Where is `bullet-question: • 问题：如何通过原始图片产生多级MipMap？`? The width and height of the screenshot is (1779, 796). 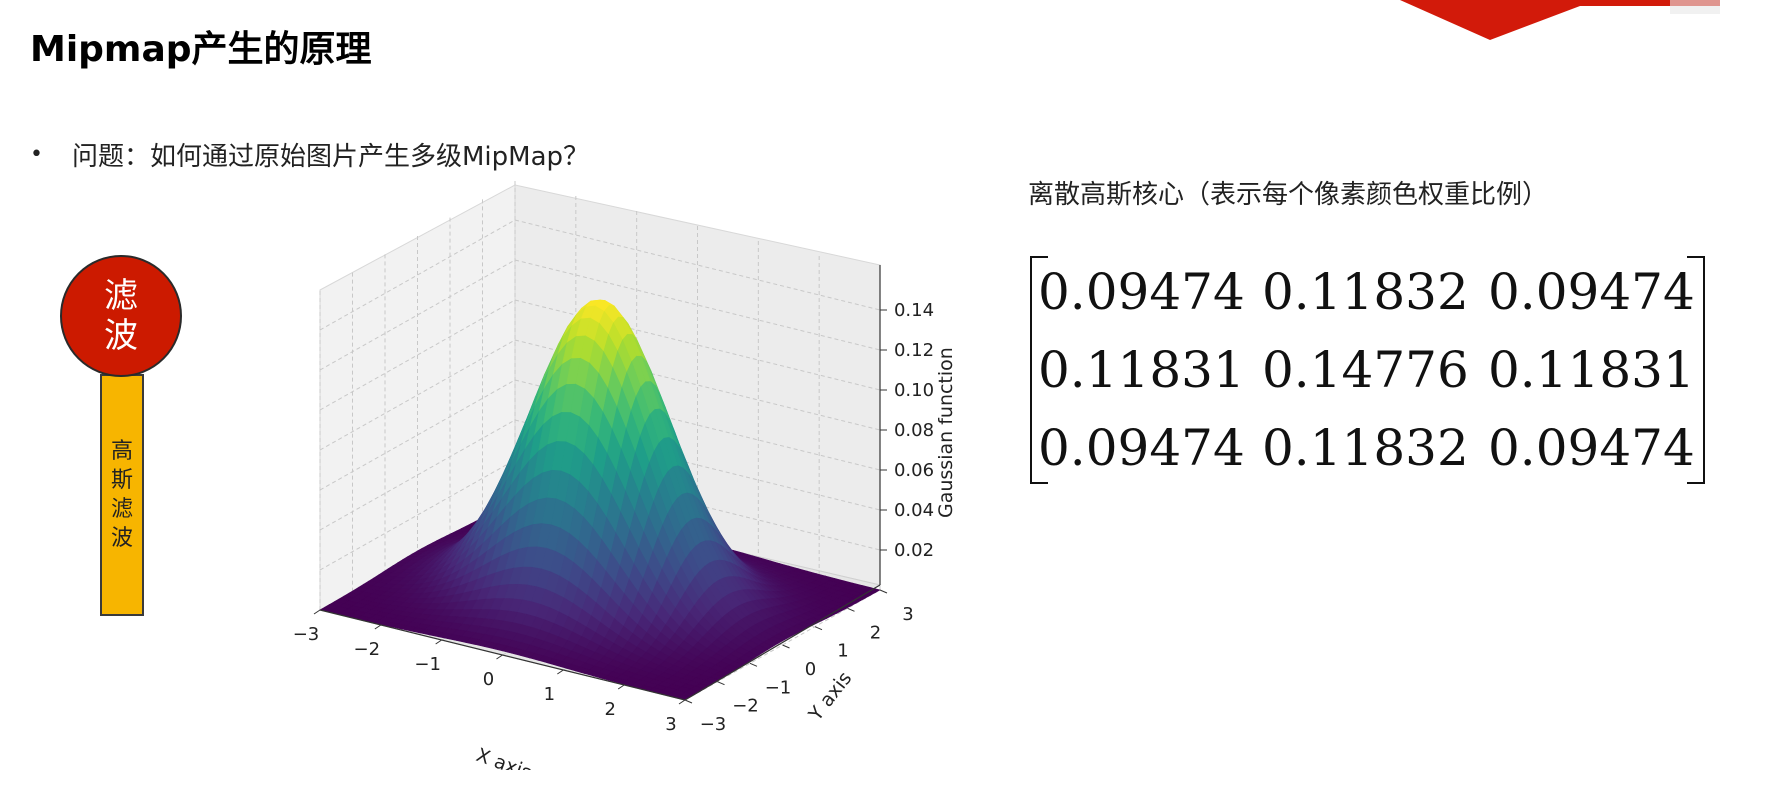 bullet-question: • 问题：如何通过原始图片产生多级MipMap？ is located at coordinates (309, 154).